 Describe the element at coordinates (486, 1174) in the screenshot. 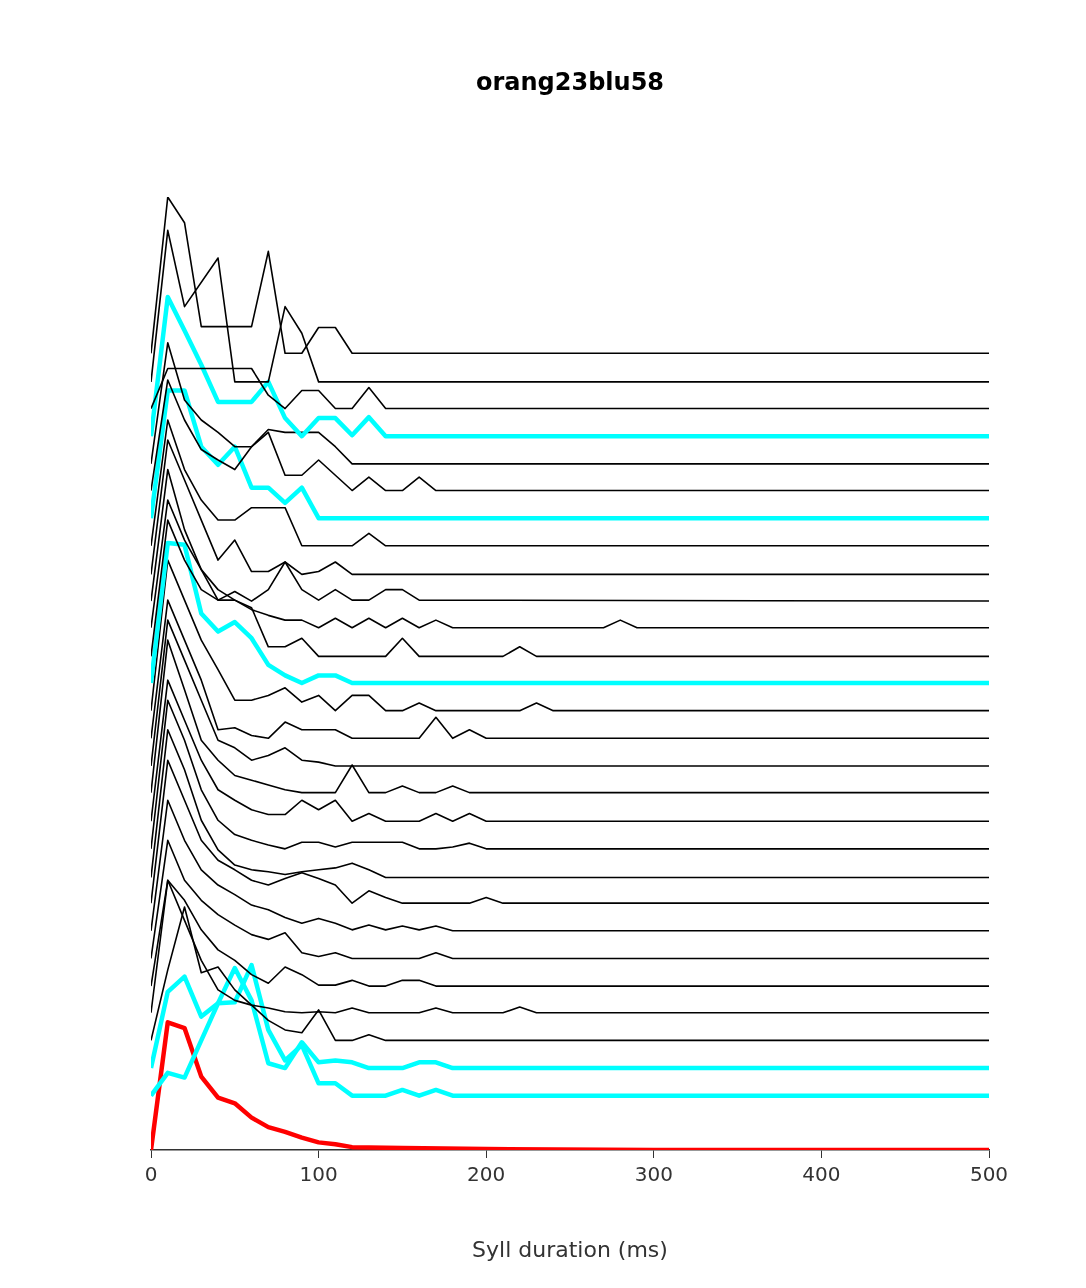

I see `x-tick-label: 200` at that location.